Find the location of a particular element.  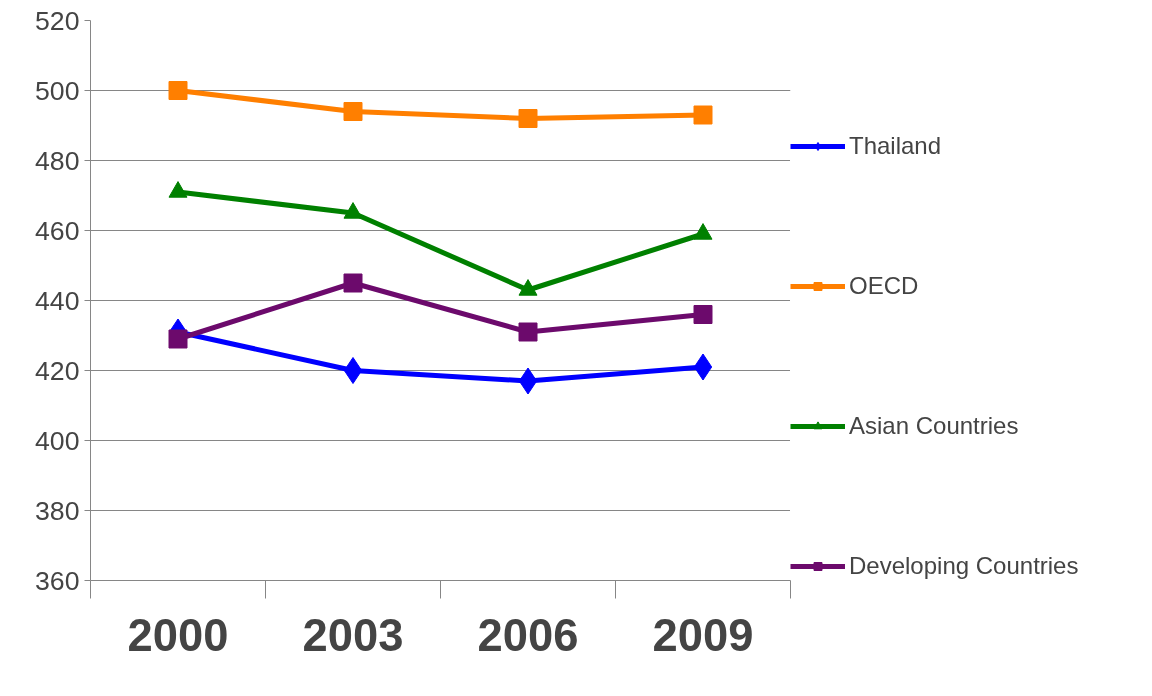

y-tick-label: 380 is located at coordinates (57, 510).